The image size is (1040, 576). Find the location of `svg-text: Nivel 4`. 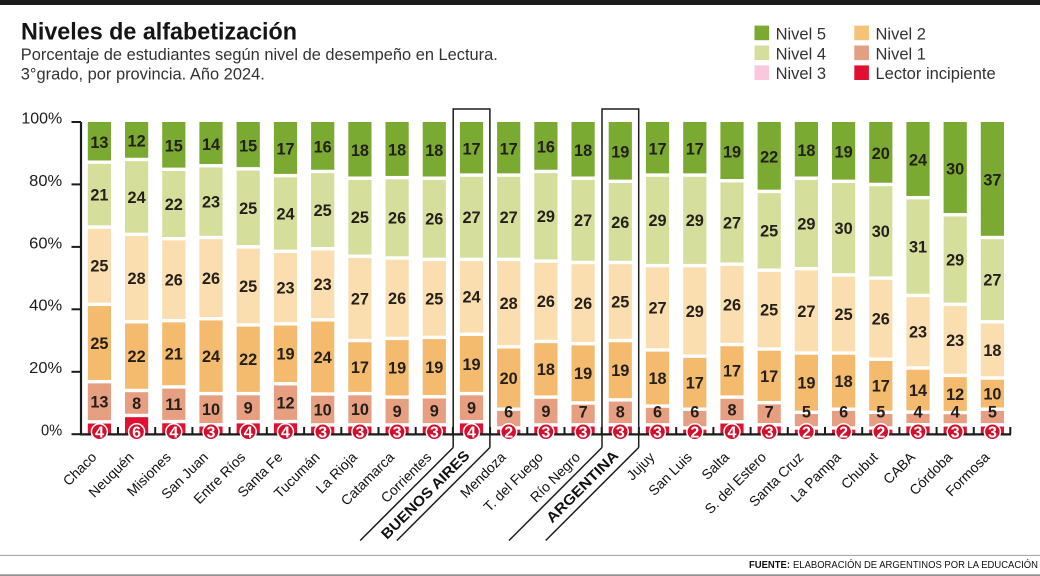

svg-text: Nivel 4 is located at coordinates (801, 54).